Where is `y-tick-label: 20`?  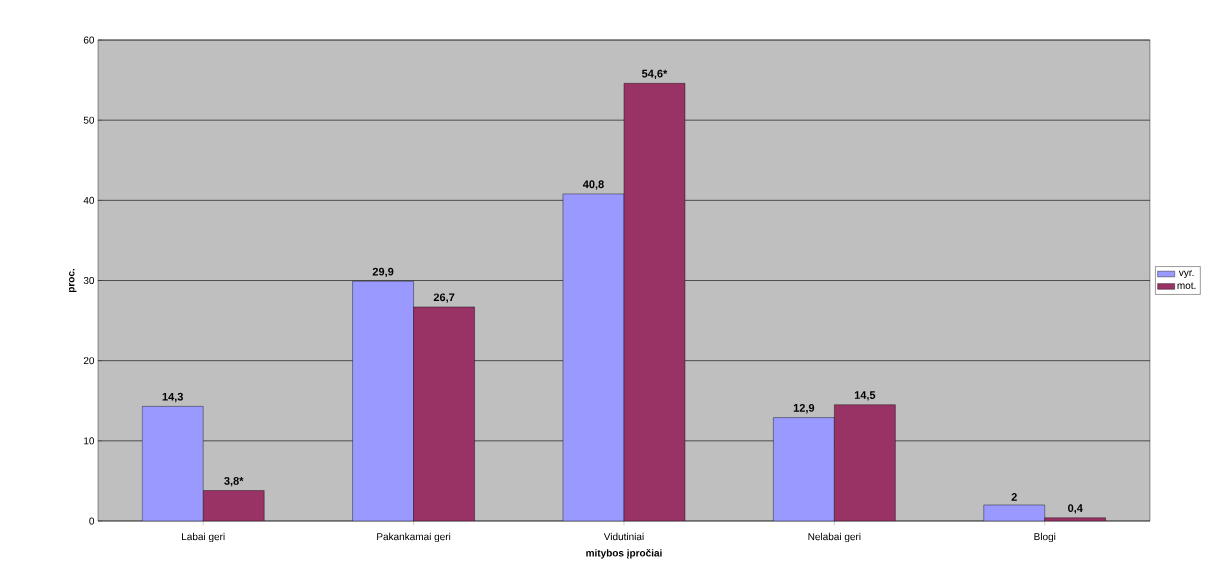 y-tick-label: 20 is located at coordinates (89, 361).